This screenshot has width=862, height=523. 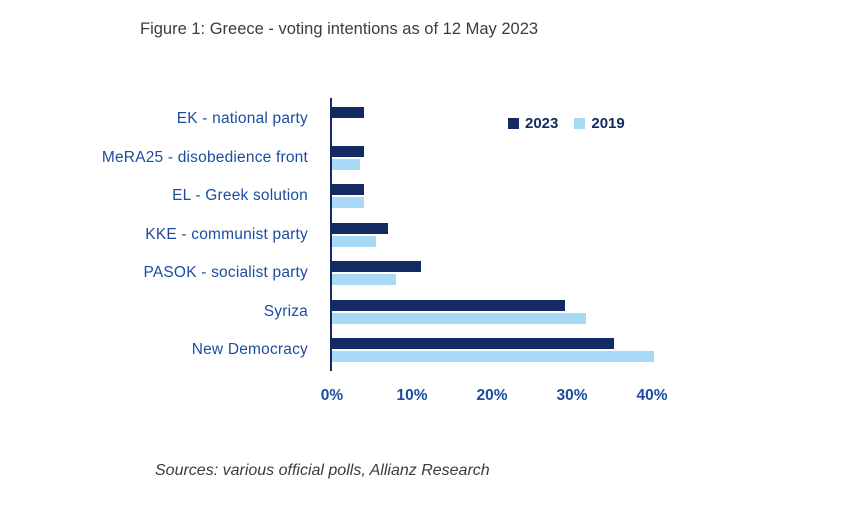 What do you see at coordinates (242, 119) in the screenshot?
I see `category-label: EK - national party` at bounding box center [242, 119].